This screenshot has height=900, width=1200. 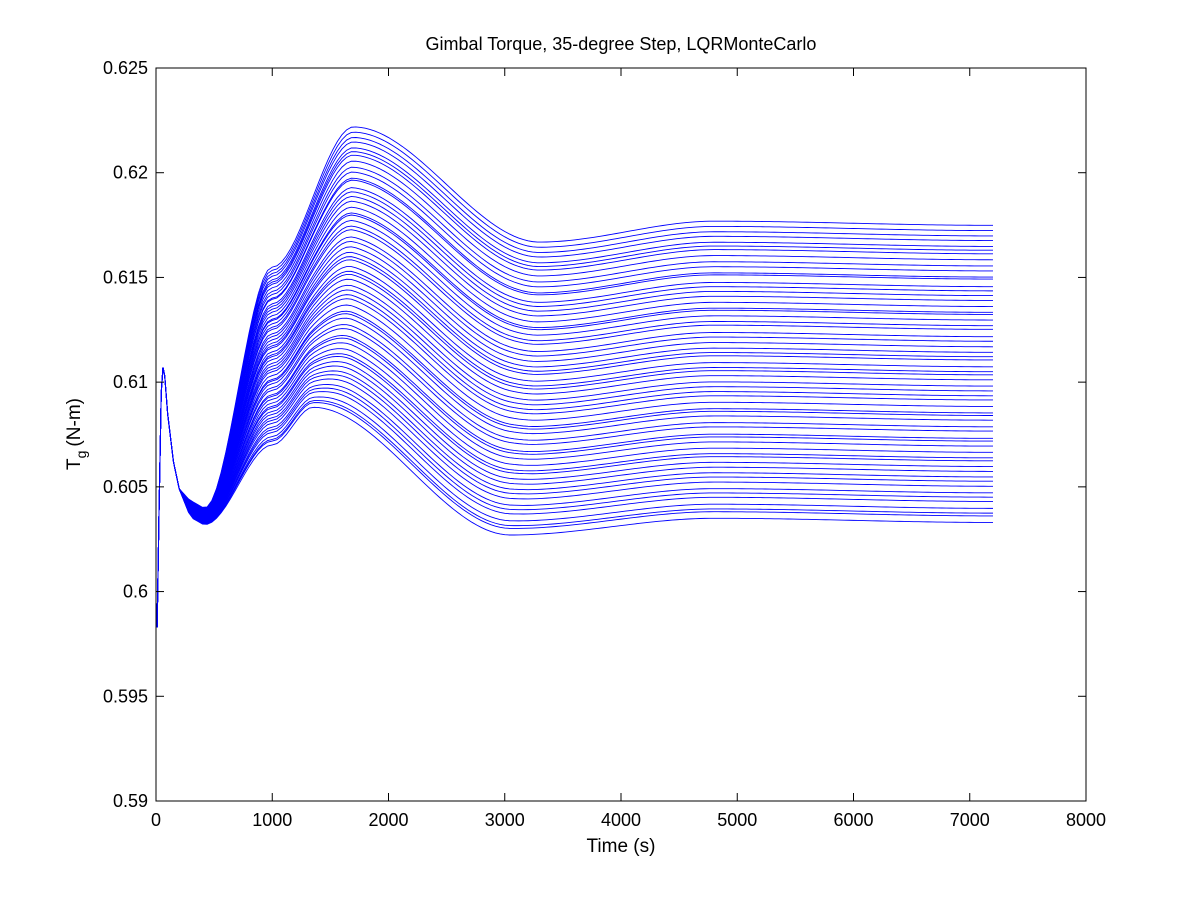 I want to click on y-tick-label: 0.605, so click(x=125, y=487).